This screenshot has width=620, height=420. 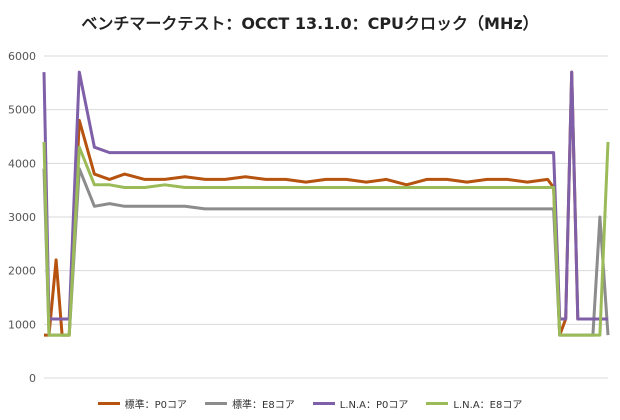 I want to click on legend-item: 標準：E8コア, so click(x=250, y=403).